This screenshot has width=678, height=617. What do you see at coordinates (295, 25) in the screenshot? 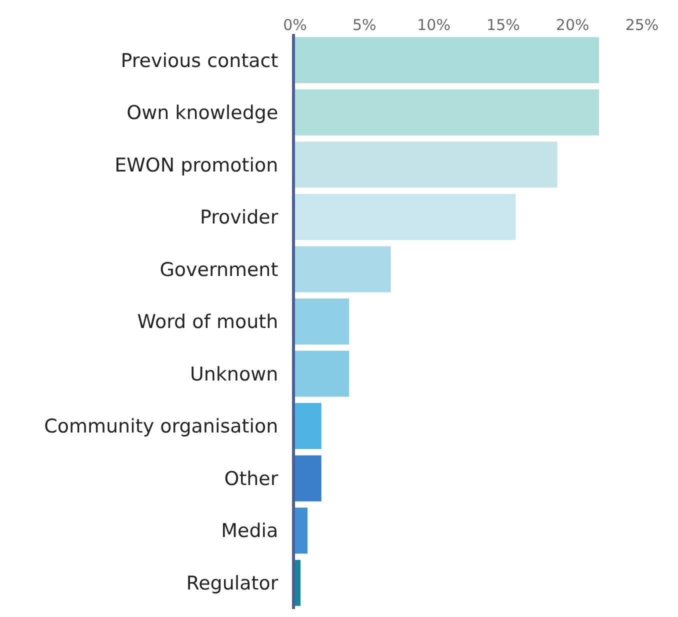
I see `x-tick-label: 0%` at bounding box center [295, 25].